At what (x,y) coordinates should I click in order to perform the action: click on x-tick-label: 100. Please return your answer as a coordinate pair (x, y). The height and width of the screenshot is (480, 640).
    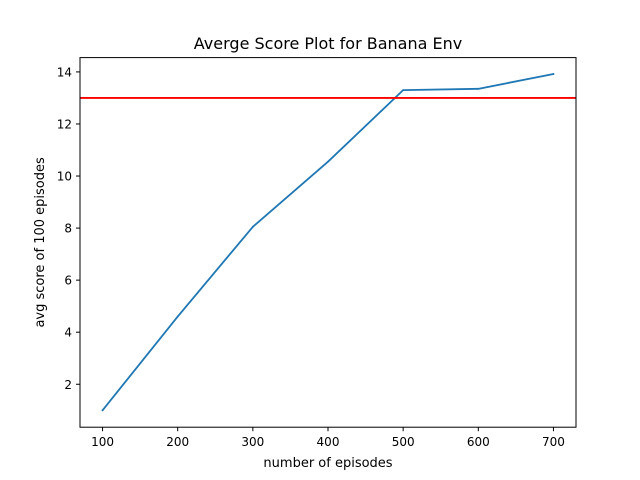
    Looking at the image, I should click on (102, 442).